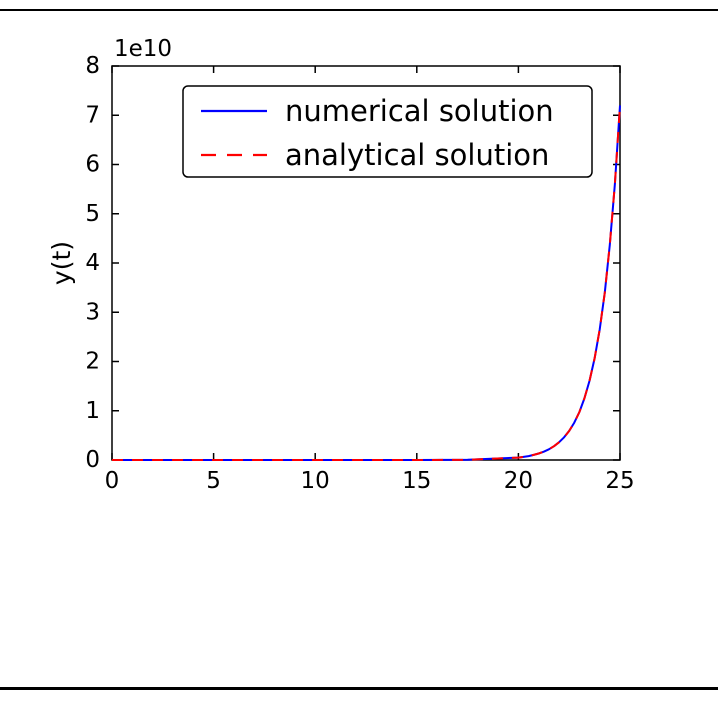 This screenshot has height=708, width=718. I want to click on x-tick-label: 15, so click(416, 481).